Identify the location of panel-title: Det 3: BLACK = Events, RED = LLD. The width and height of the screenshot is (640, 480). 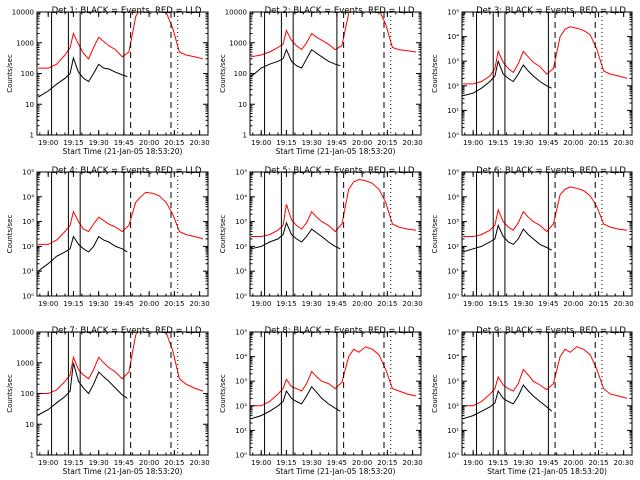
(551, 11).